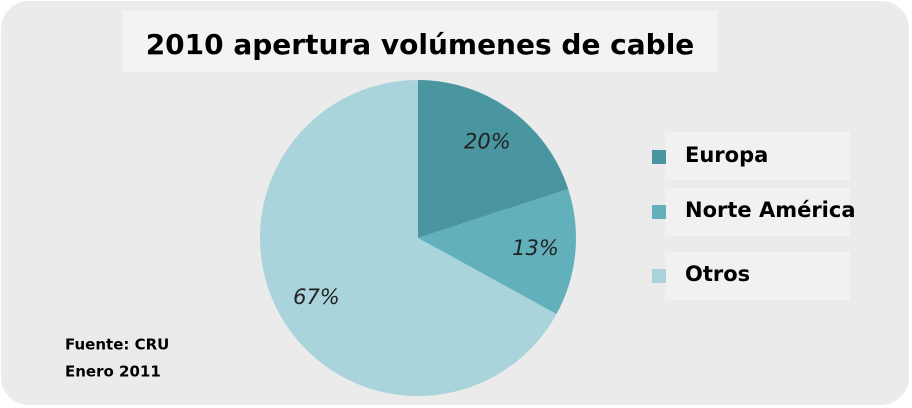  I want to click on data-label: 20%, so click(487, 142).